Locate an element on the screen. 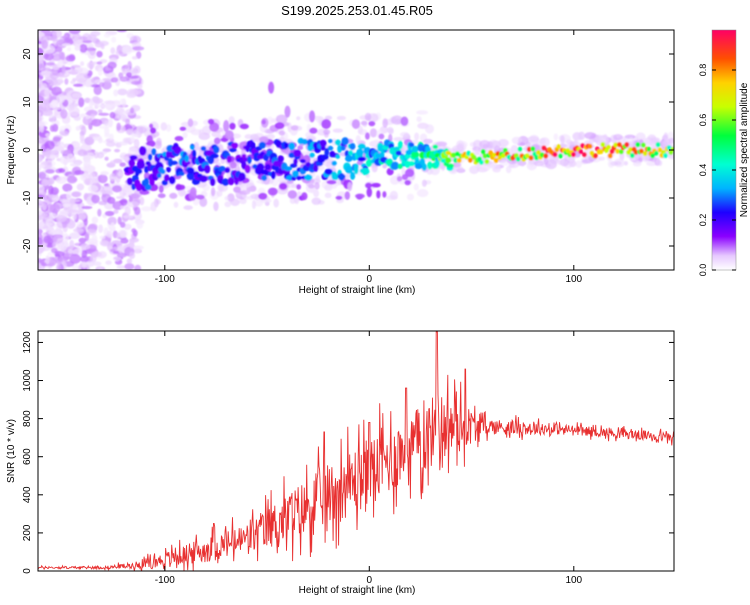  y-tick-label: 1000 is located at coordinates (27, 380).